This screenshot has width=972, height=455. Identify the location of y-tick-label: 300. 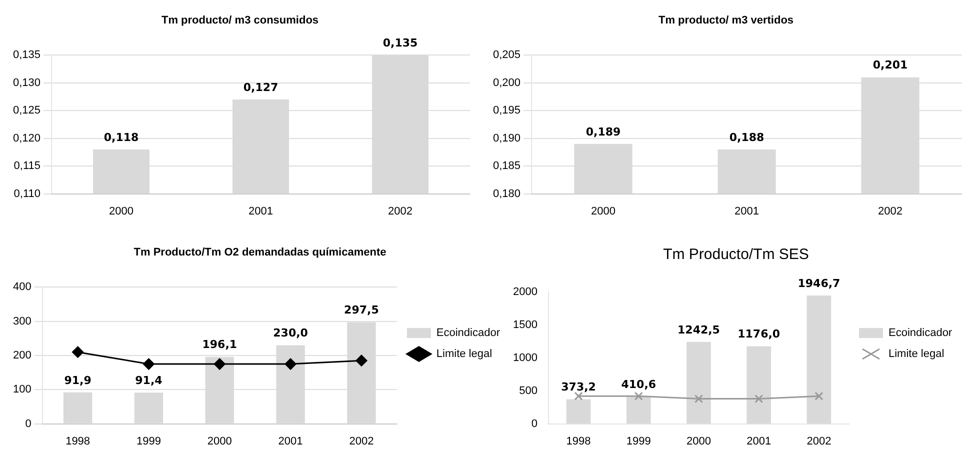
(22, 321).